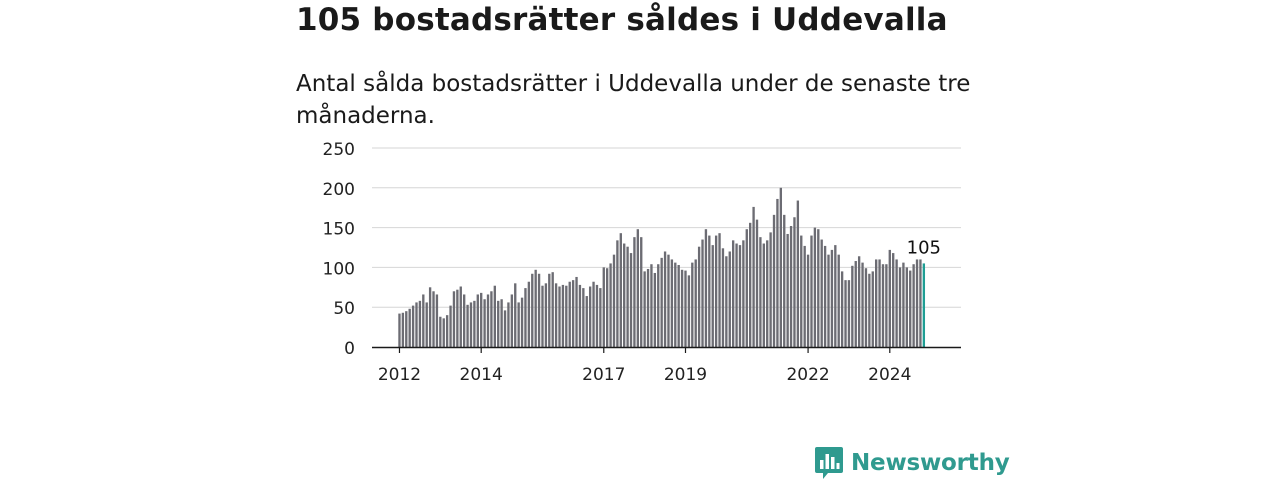 This screenshot has width=1280, height=480. Describe the element at coordinates (339, 230) in the screenshot. I see `y-tick-label: 150` at that location.